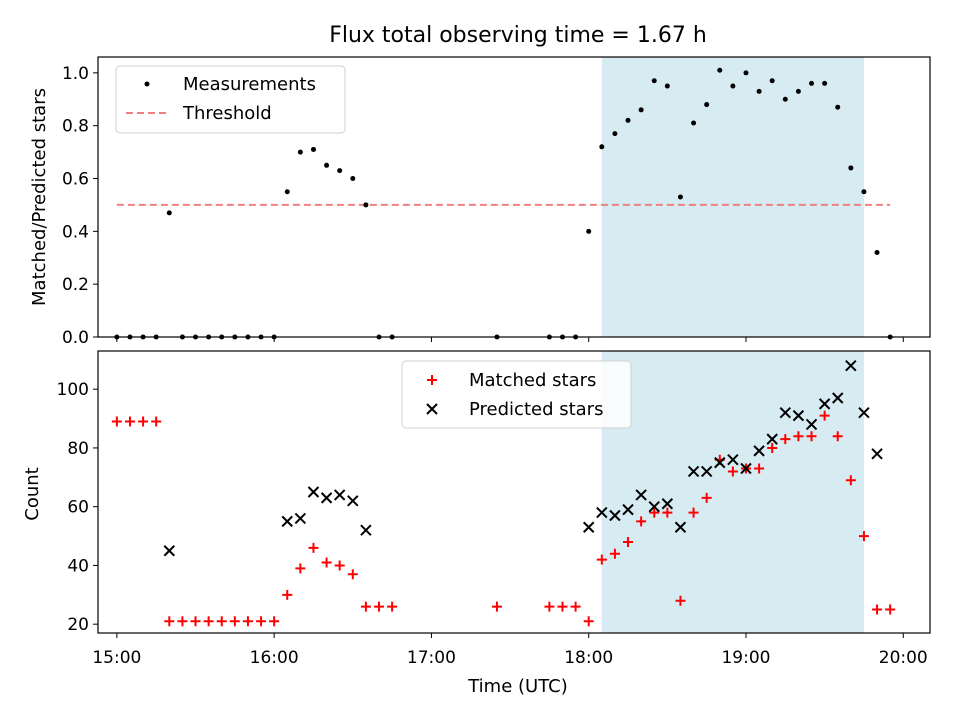 This screenshot has height=720, width=960. Describe the element at coordinates (536, 409) in the screenshot. I see `legend-predicted-label: Predicted stars` at that location.